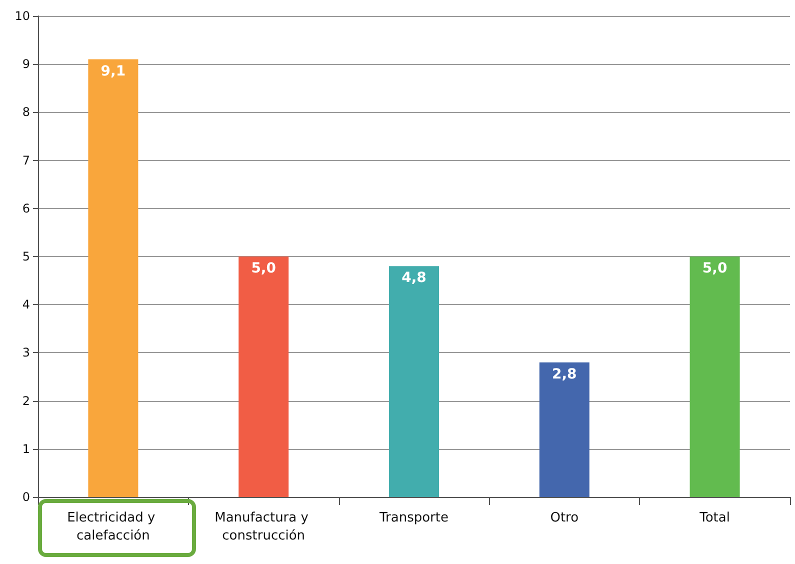 This screenshot has height=564, width=795. I want to click on x-tick-label: Transporte, so click(413, 518).